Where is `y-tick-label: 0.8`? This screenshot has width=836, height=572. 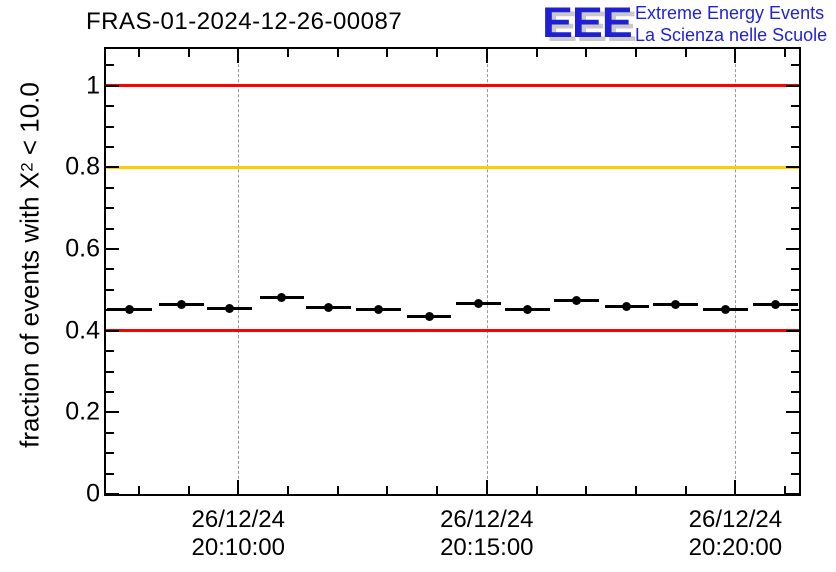 y-tick-label: 0.8 is located at coordinates (82, 166).